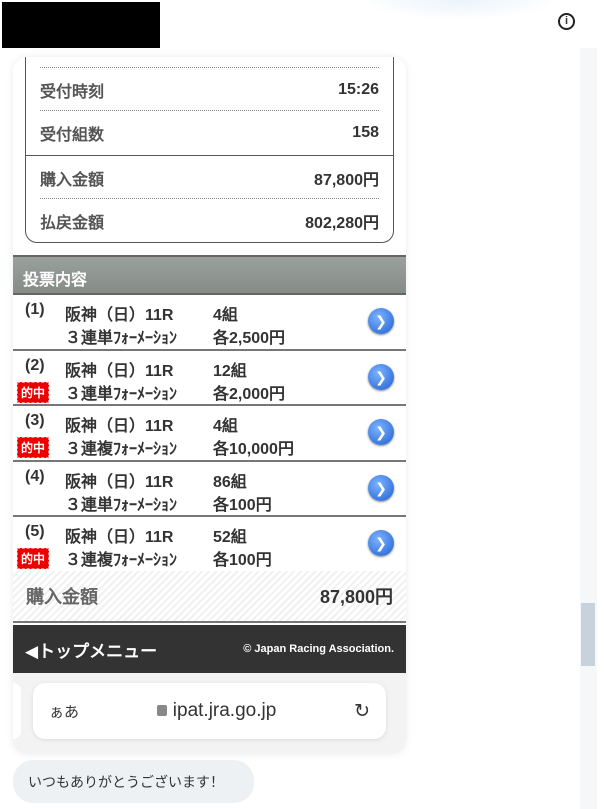 This screenshot has width=604, height=809. Describe the element at coordinates (209, 178) in the screenshot. I see `summary-row-purchase: 購入金額 87,800円` at that location.